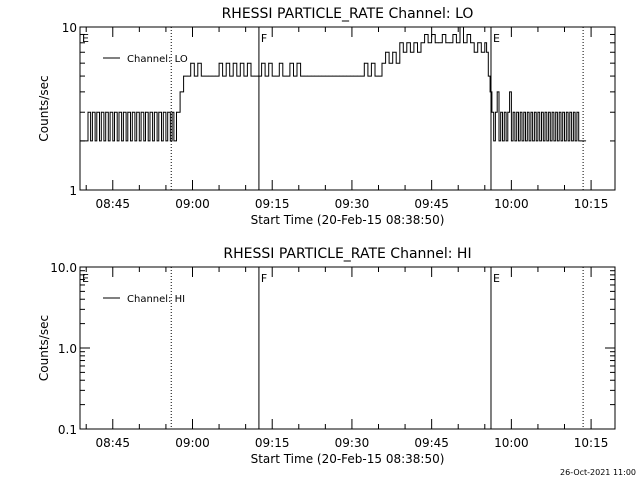 This screenshot has height=480, width=640. What do you see at coordinates (157, 59) in the screenshot?
I see `legend-label: Channel: LO` at bounding box center [157, 59].